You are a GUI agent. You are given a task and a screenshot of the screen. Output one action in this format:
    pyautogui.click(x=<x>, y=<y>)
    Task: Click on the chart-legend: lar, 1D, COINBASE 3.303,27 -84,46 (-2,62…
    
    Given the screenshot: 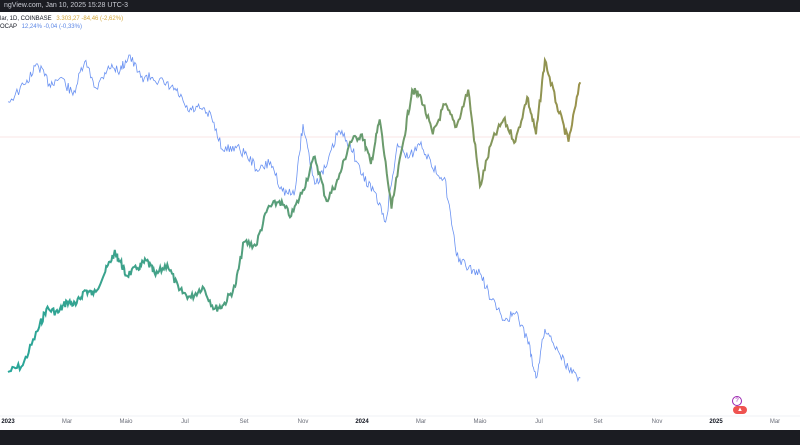 What is the action you would take?
    pyautogui.click(x=61, y=23)
    